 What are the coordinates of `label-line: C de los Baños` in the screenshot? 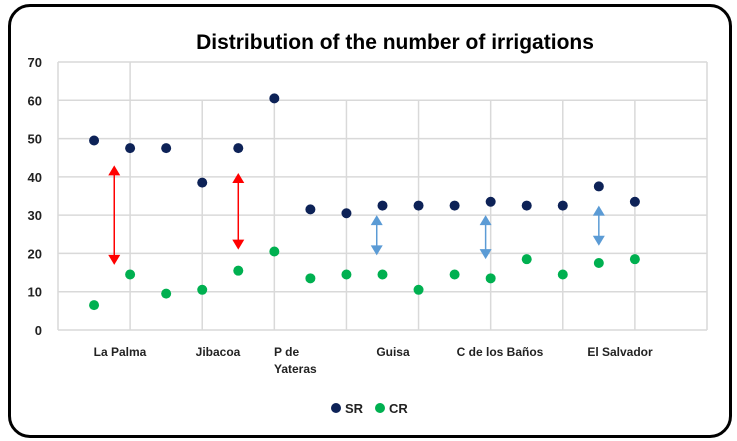 It's located at (500, 352).